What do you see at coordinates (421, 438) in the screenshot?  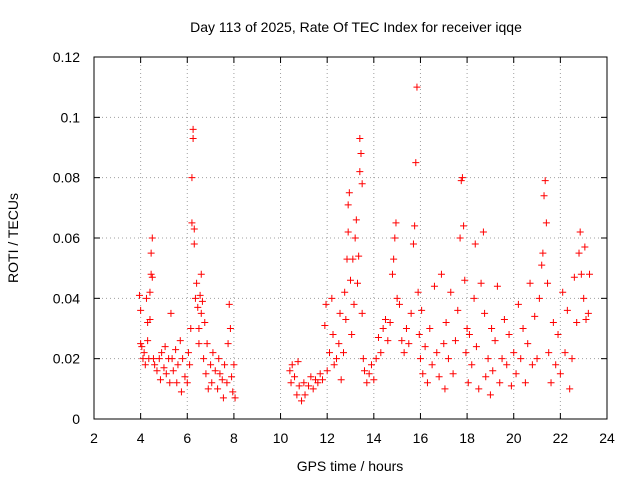 I see `x-tick-label: 16` at bounding box center [421, 438].